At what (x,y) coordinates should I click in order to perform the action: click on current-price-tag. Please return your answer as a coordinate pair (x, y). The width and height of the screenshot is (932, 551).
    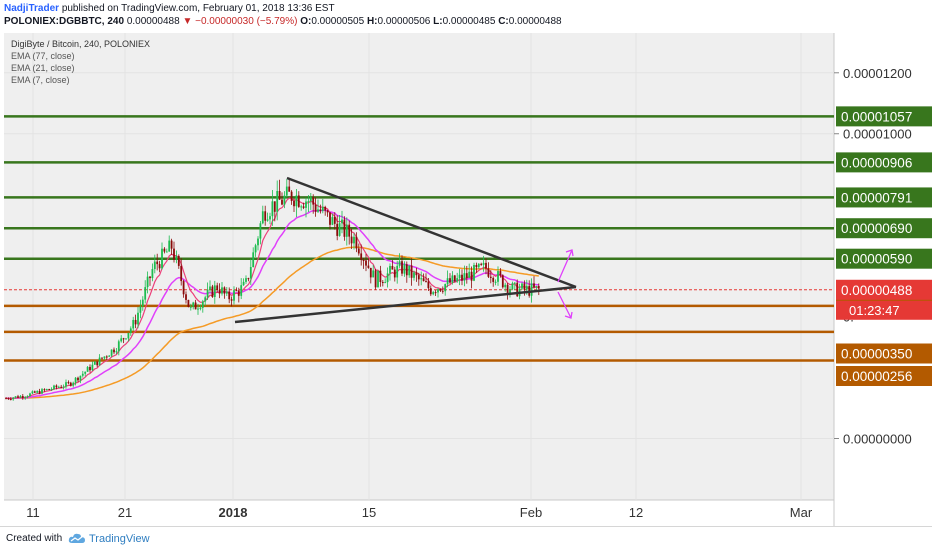
    Looking at the image, I should click on (884, 289).